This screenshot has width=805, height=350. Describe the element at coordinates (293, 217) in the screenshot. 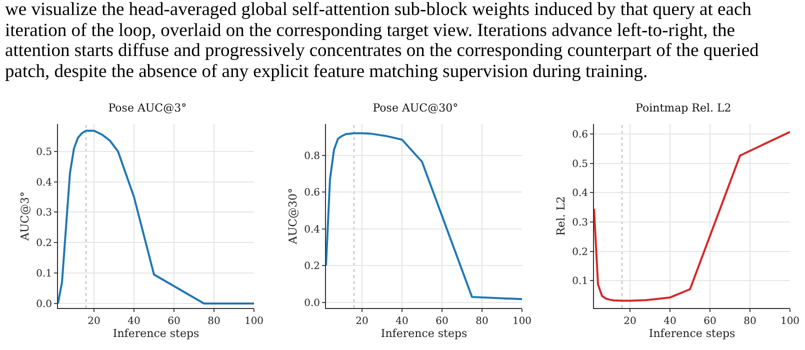

I see `y-axis-title: AUC@30°` at that location.